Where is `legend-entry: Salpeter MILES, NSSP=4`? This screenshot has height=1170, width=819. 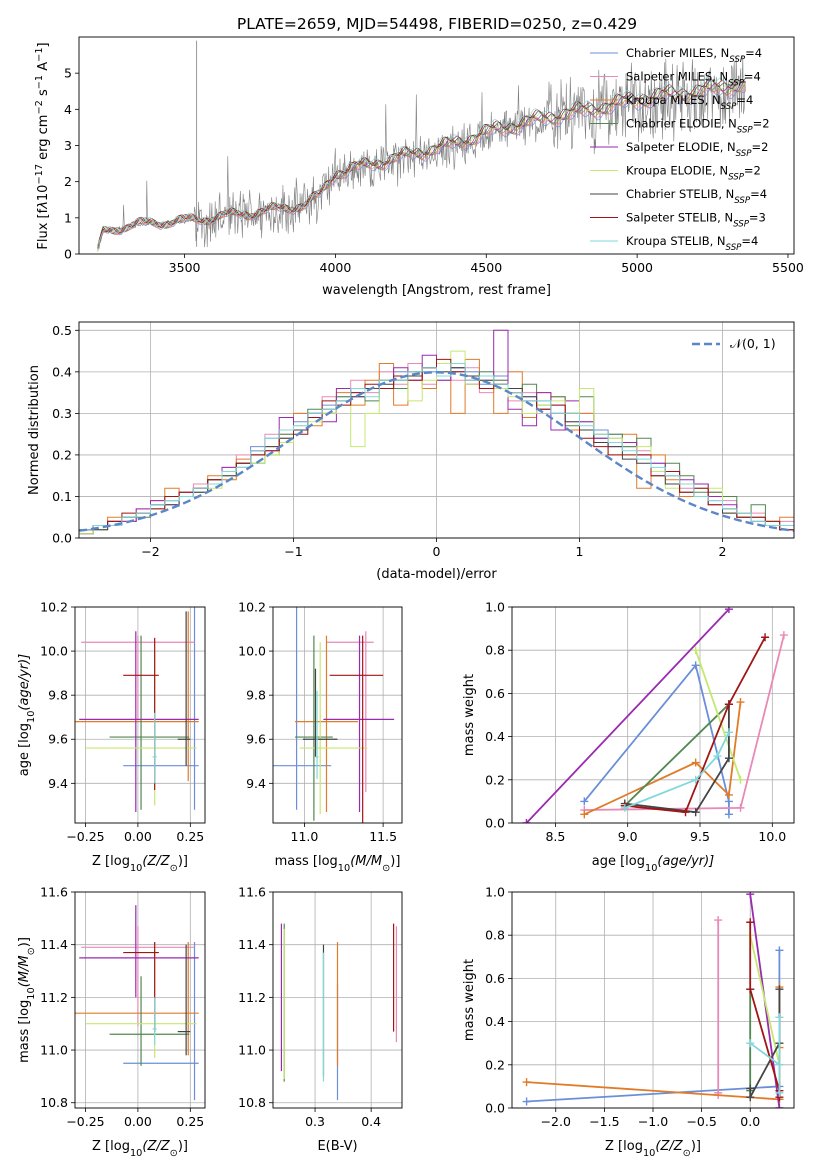 legend-entry: Salpeter MILES, NSSP=4 is located at coordinates (693, 79).